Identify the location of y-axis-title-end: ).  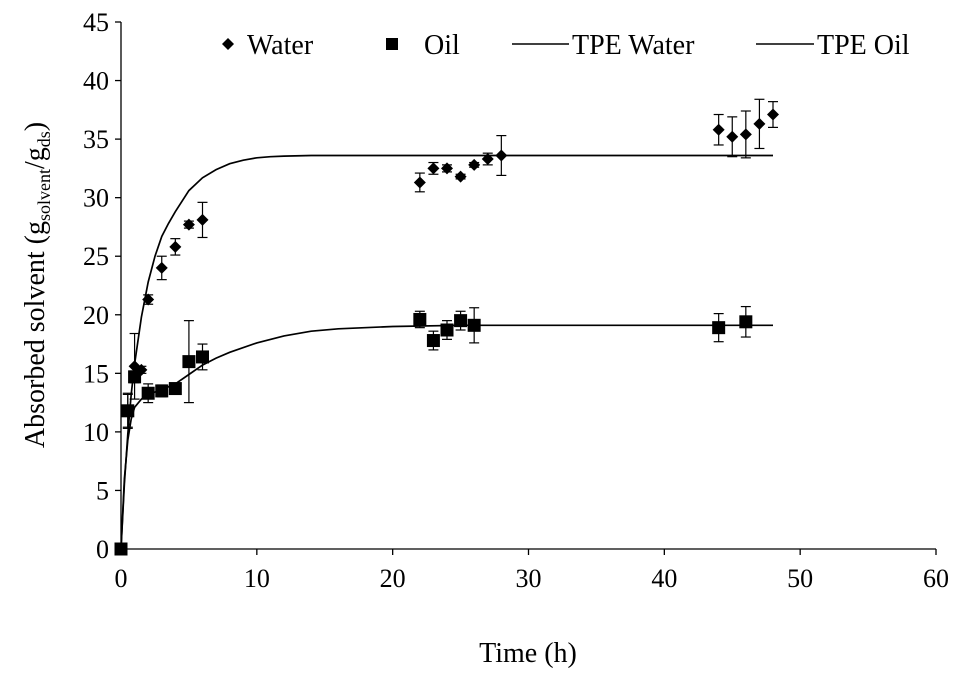
(35, 126).